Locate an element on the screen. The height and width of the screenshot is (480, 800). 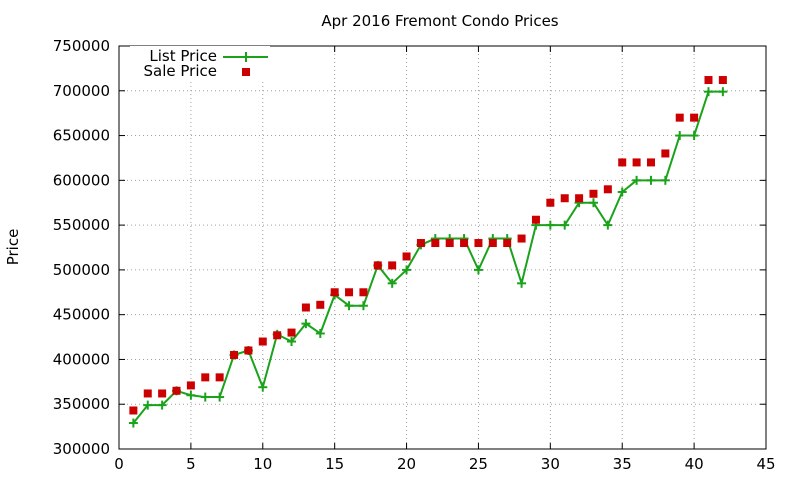
x-tick-label: 25 is located at coordinates (478, 464).